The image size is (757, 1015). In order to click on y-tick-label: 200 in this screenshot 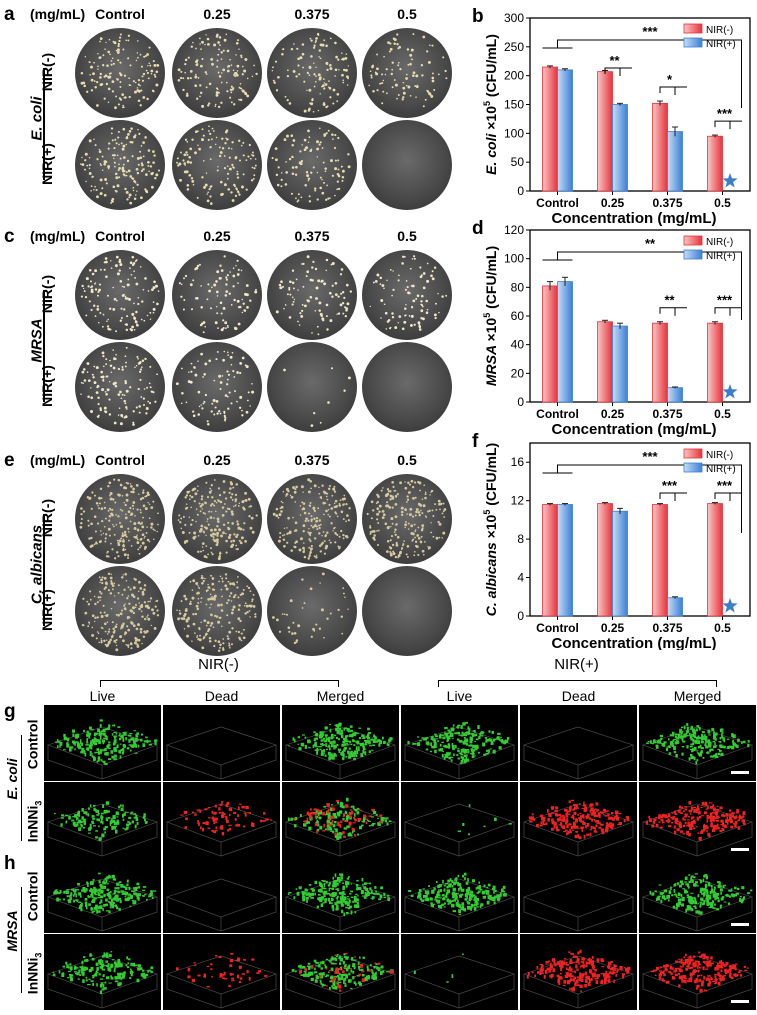, I will do `click(514, 76)`.